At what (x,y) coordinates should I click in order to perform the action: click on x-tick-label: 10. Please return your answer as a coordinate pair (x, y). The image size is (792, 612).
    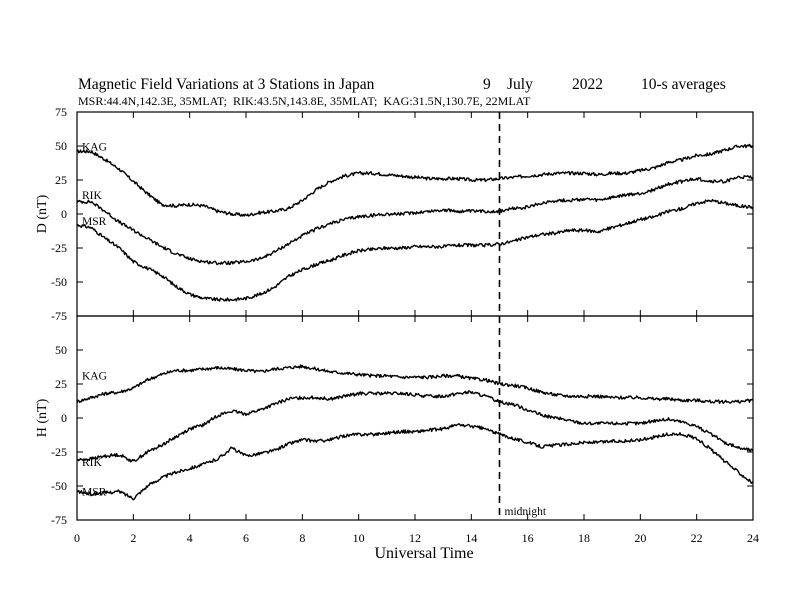
    Looking at the image, I should click on (359, 538).